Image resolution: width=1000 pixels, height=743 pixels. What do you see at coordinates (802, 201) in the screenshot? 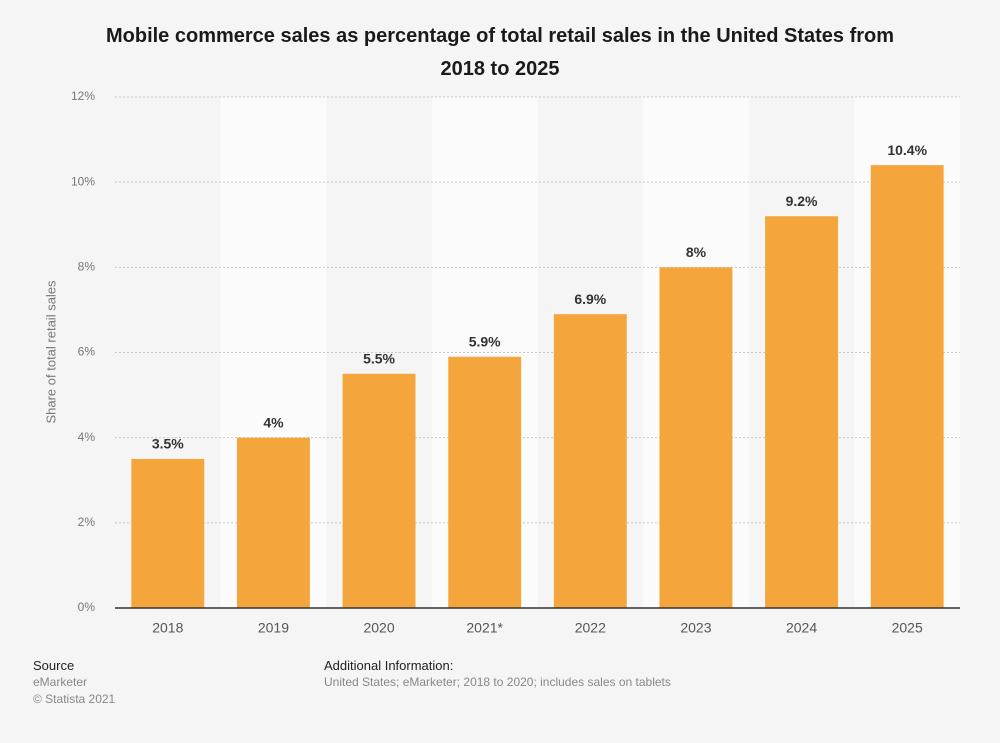
I see `data-label: 9.2%` at bounding box center [802, 201].